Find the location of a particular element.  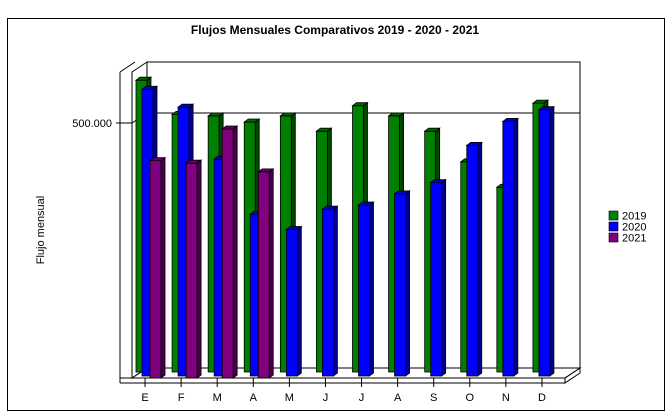

y-ticks: 500.000 is located at coordinates (102, 124).